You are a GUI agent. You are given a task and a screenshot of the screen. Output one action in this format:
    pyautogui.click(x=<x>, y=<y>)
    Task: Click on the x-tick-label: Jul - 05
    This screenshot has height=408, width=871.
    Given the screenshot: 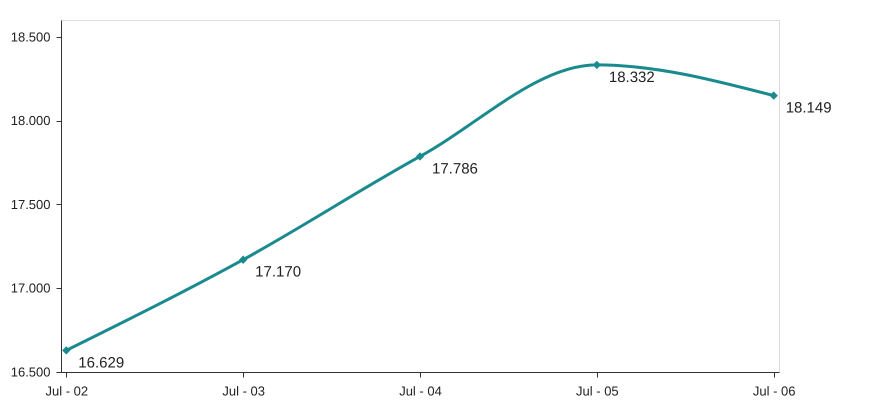 What is the action you would take?
    pyautogui.click(x=597, y=391)
    